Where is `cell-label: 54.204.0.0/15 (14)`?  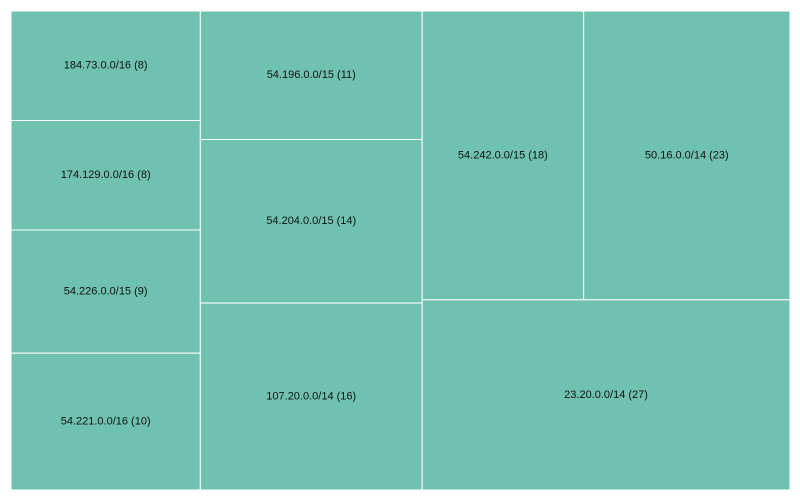
cell-label: 54.204.0.0/15 (14) is located at coordinates (311, 221).